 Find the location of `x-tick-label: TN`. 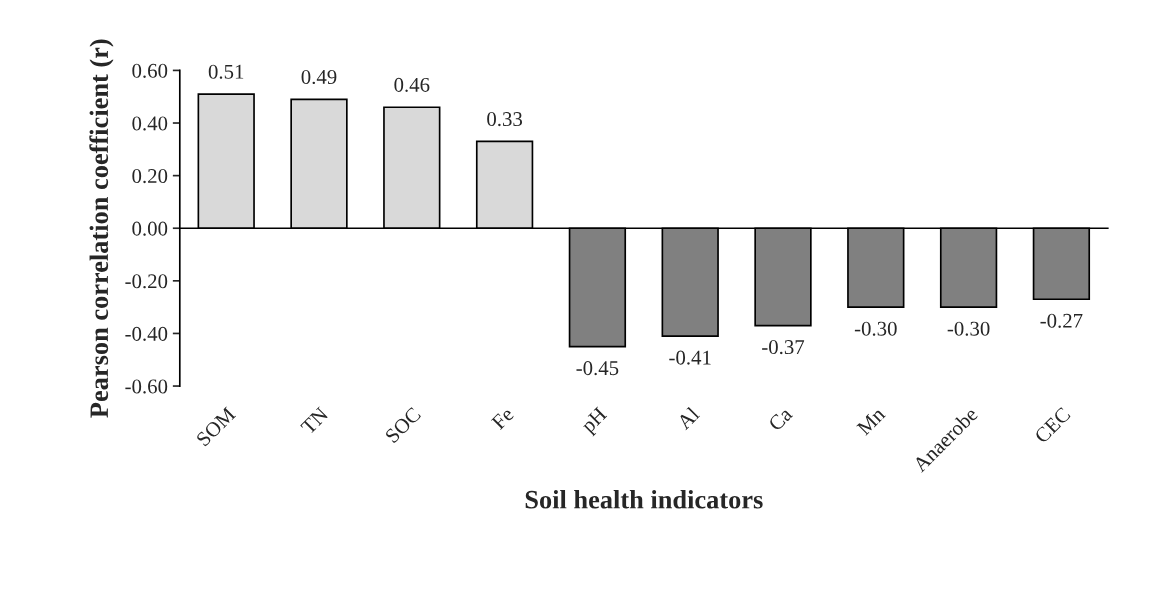

x-tick-label: TN is located at coordinates (314, 421).